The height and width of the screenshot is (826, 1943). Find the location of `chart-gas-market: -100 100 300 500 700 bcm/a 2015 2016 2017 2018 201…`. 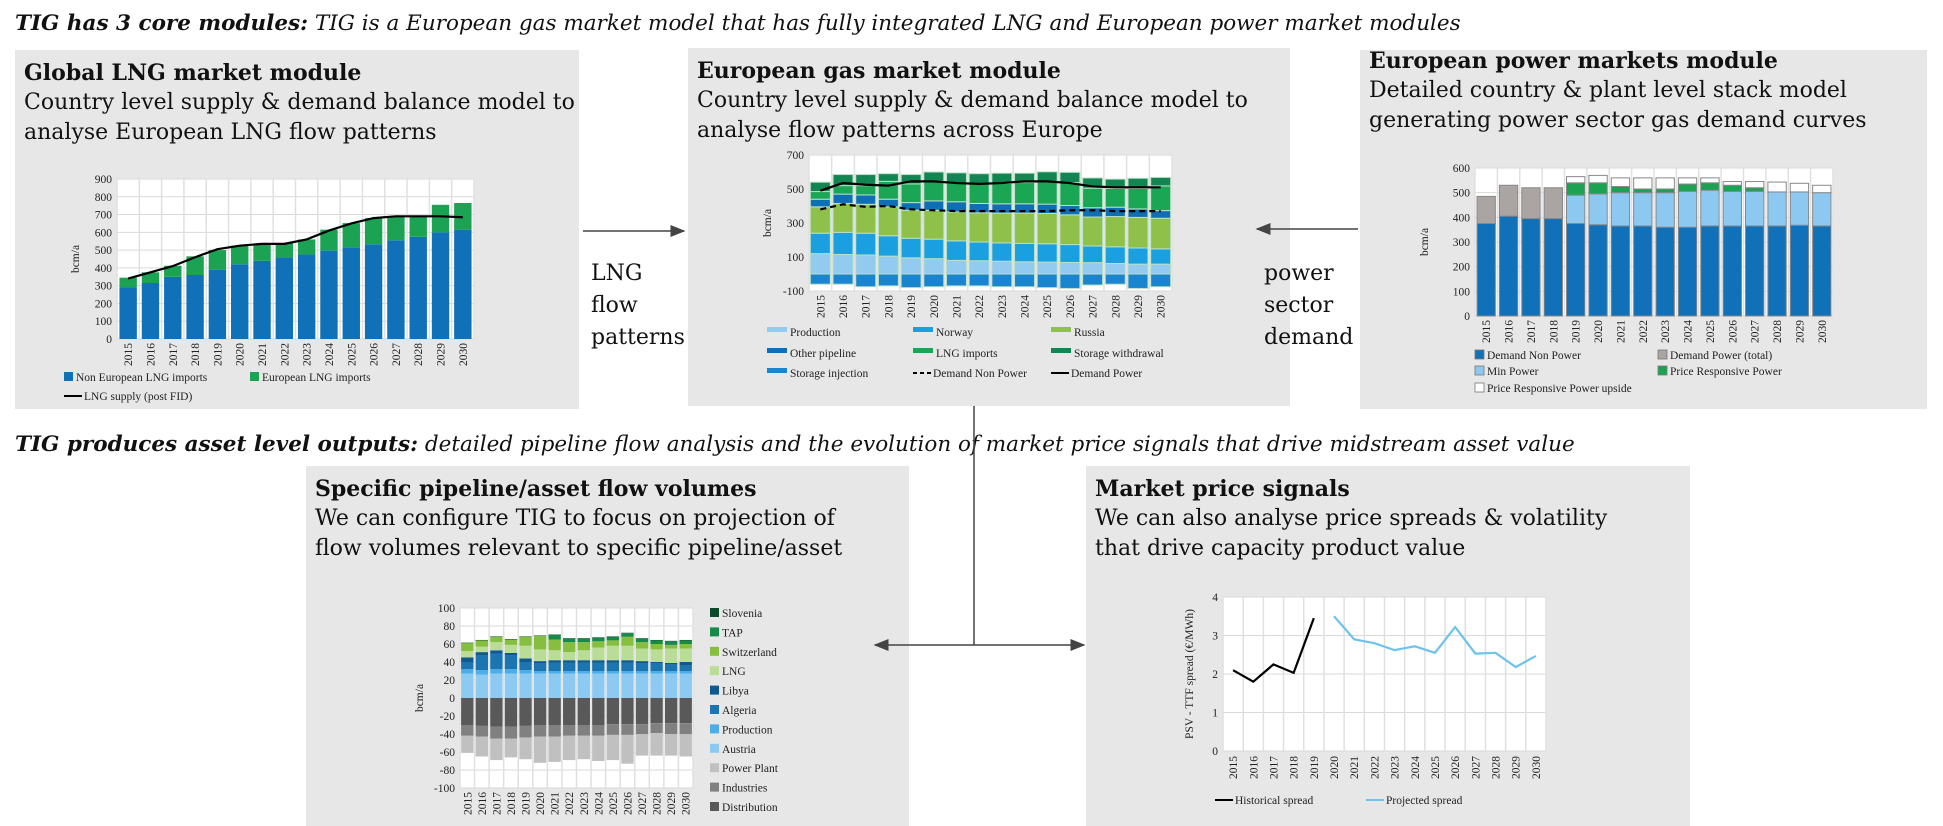

chart-gas-market: -100 100 300 500 700 bcm/a 2015 2016 2017 2018 201… is located at coordinates (967, 265).